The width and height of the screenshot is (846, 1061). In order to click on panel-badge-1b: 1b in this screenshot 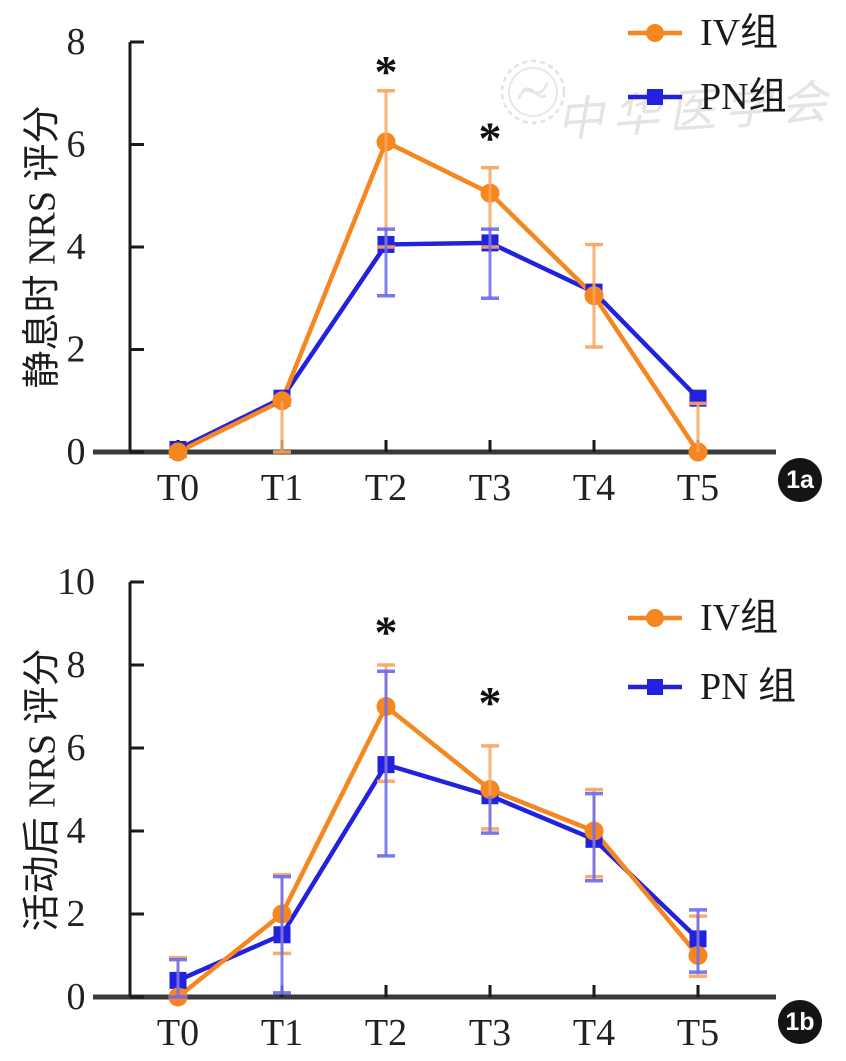, I will do `click(800, 1022)`.